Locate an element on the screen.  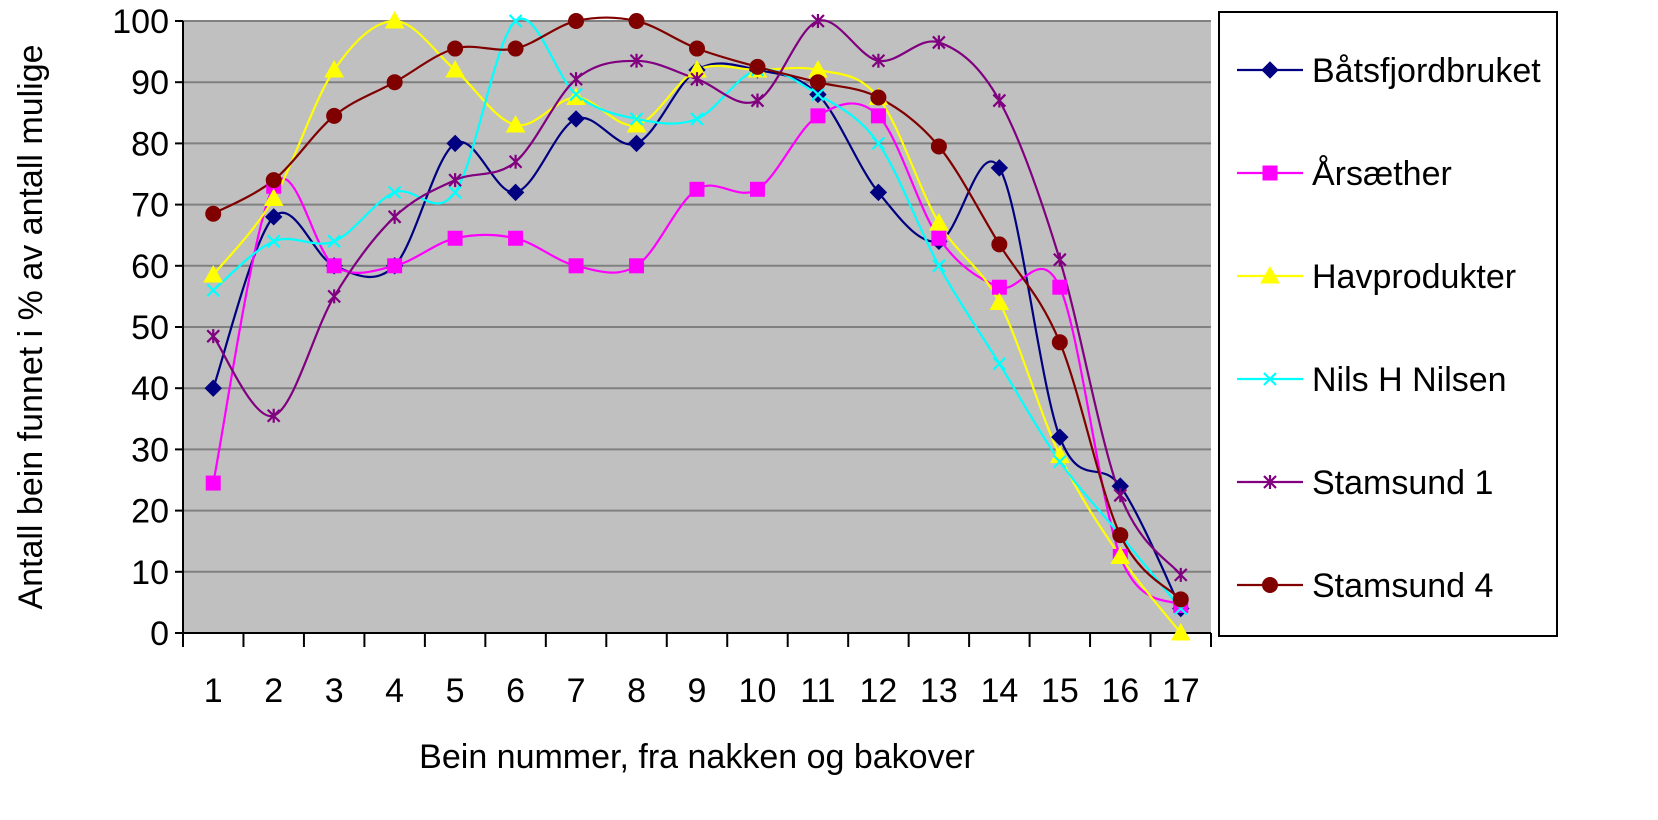
x-tick-label: 9 is located at coordinates (697, 691).